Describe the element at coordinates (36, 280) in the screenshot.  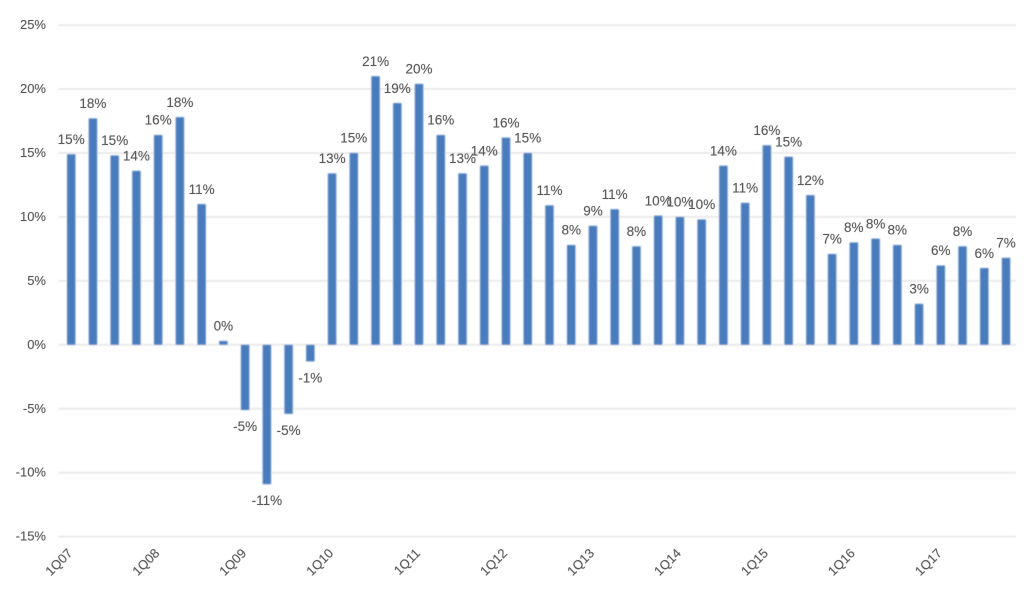
I see `svg-text: 5%` at that location.